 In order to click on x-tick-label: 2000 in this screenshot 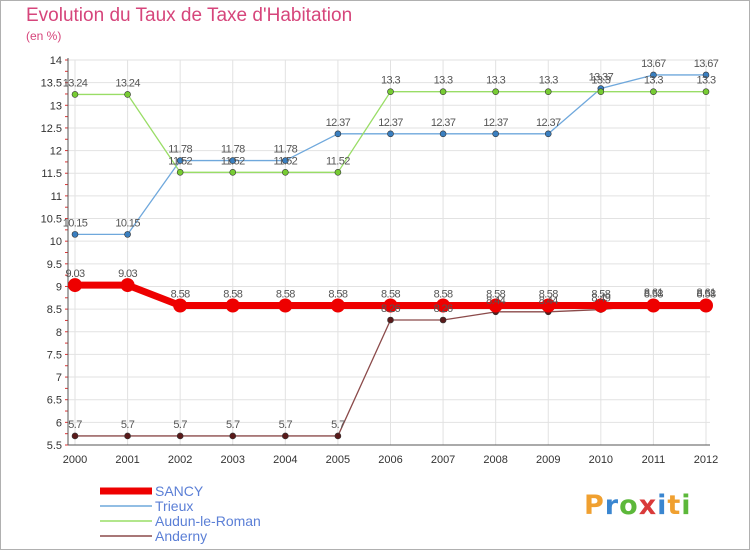, I will do `click(75, 460)`.